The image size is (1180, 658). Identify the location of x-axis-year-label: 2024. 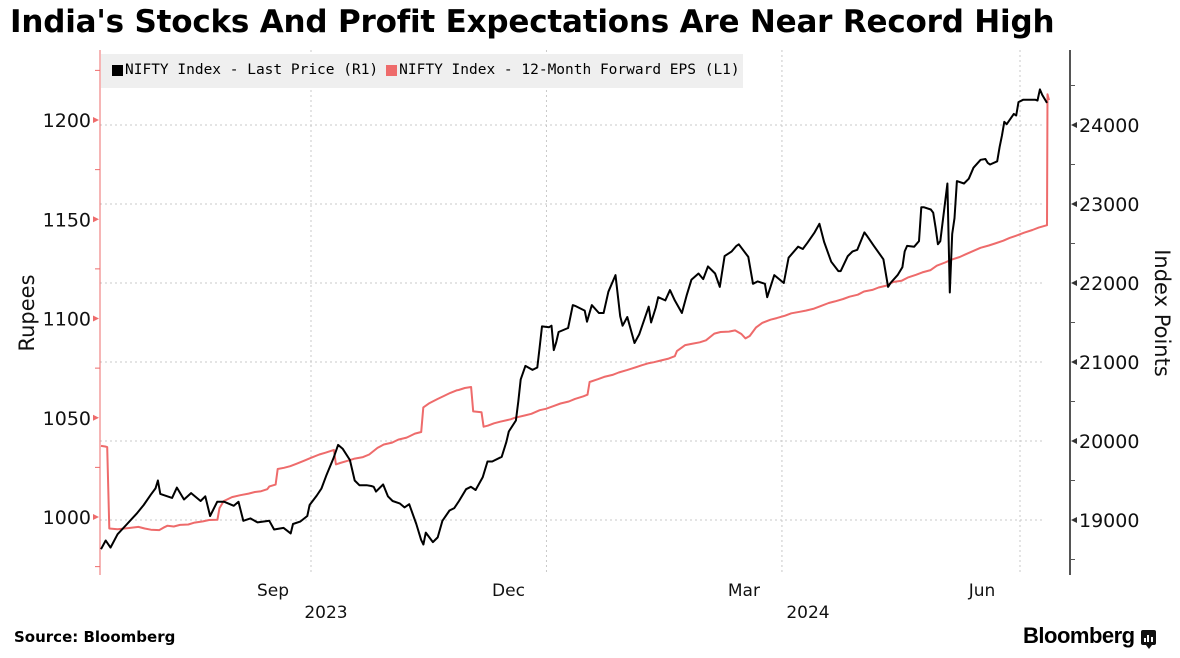
(807, 613).